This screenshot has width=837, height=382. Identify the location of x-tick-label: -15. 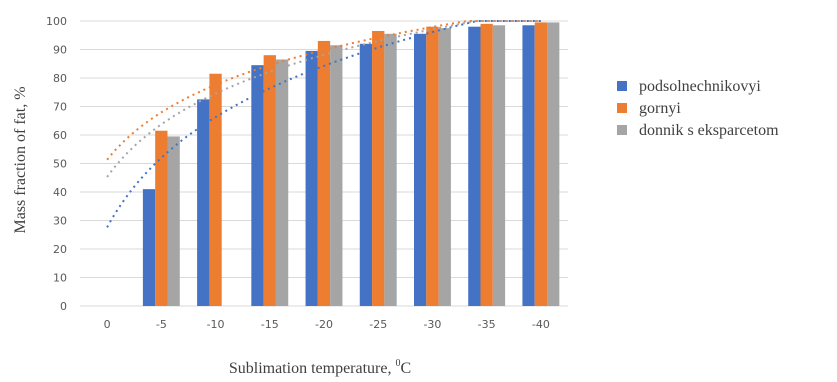
(270, 324).